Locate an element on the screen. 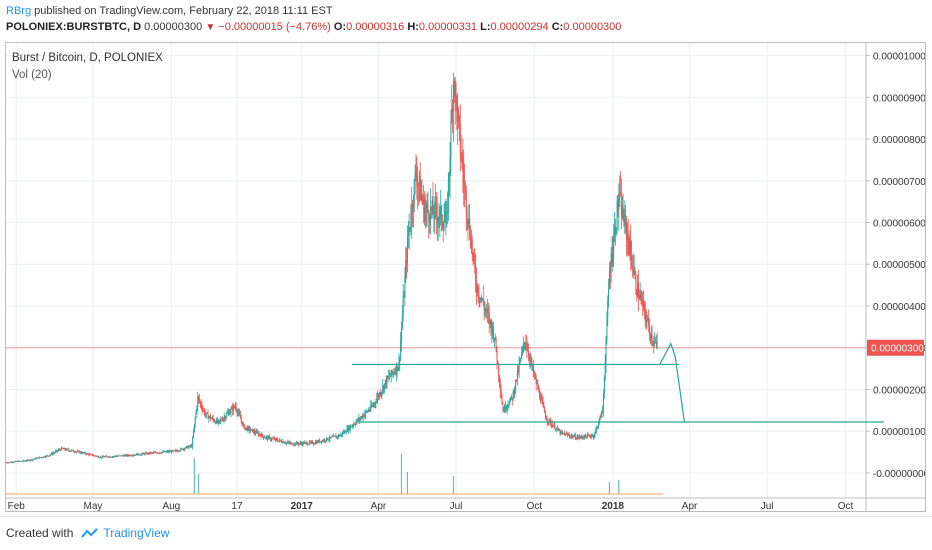 The image size is (932, 550). tradingview-logo-icon is located at coordinates (90, 533).